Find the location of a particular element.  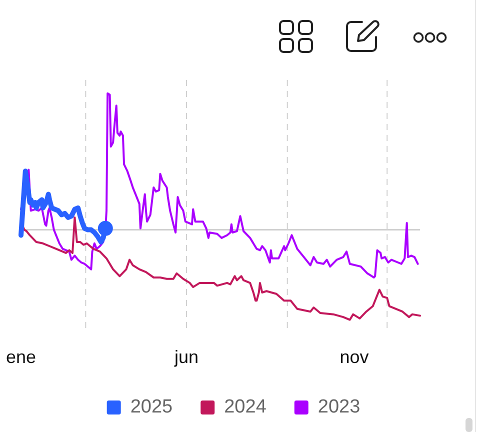

legend-label: 2023 is located at coordinates (339, 407).